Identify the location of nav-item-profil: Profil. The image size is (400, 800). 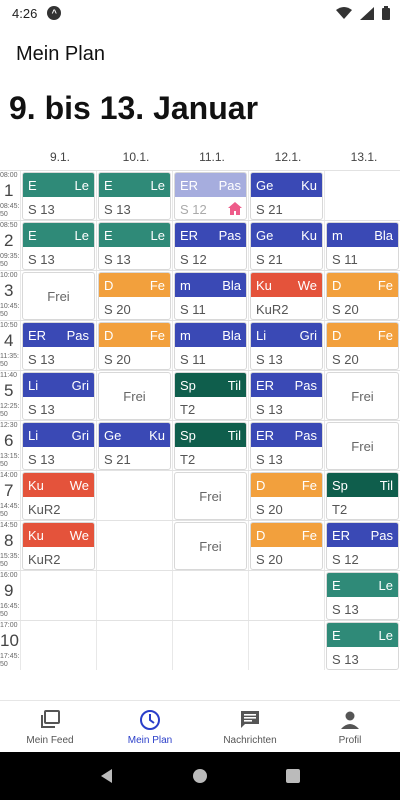
(350, 726).